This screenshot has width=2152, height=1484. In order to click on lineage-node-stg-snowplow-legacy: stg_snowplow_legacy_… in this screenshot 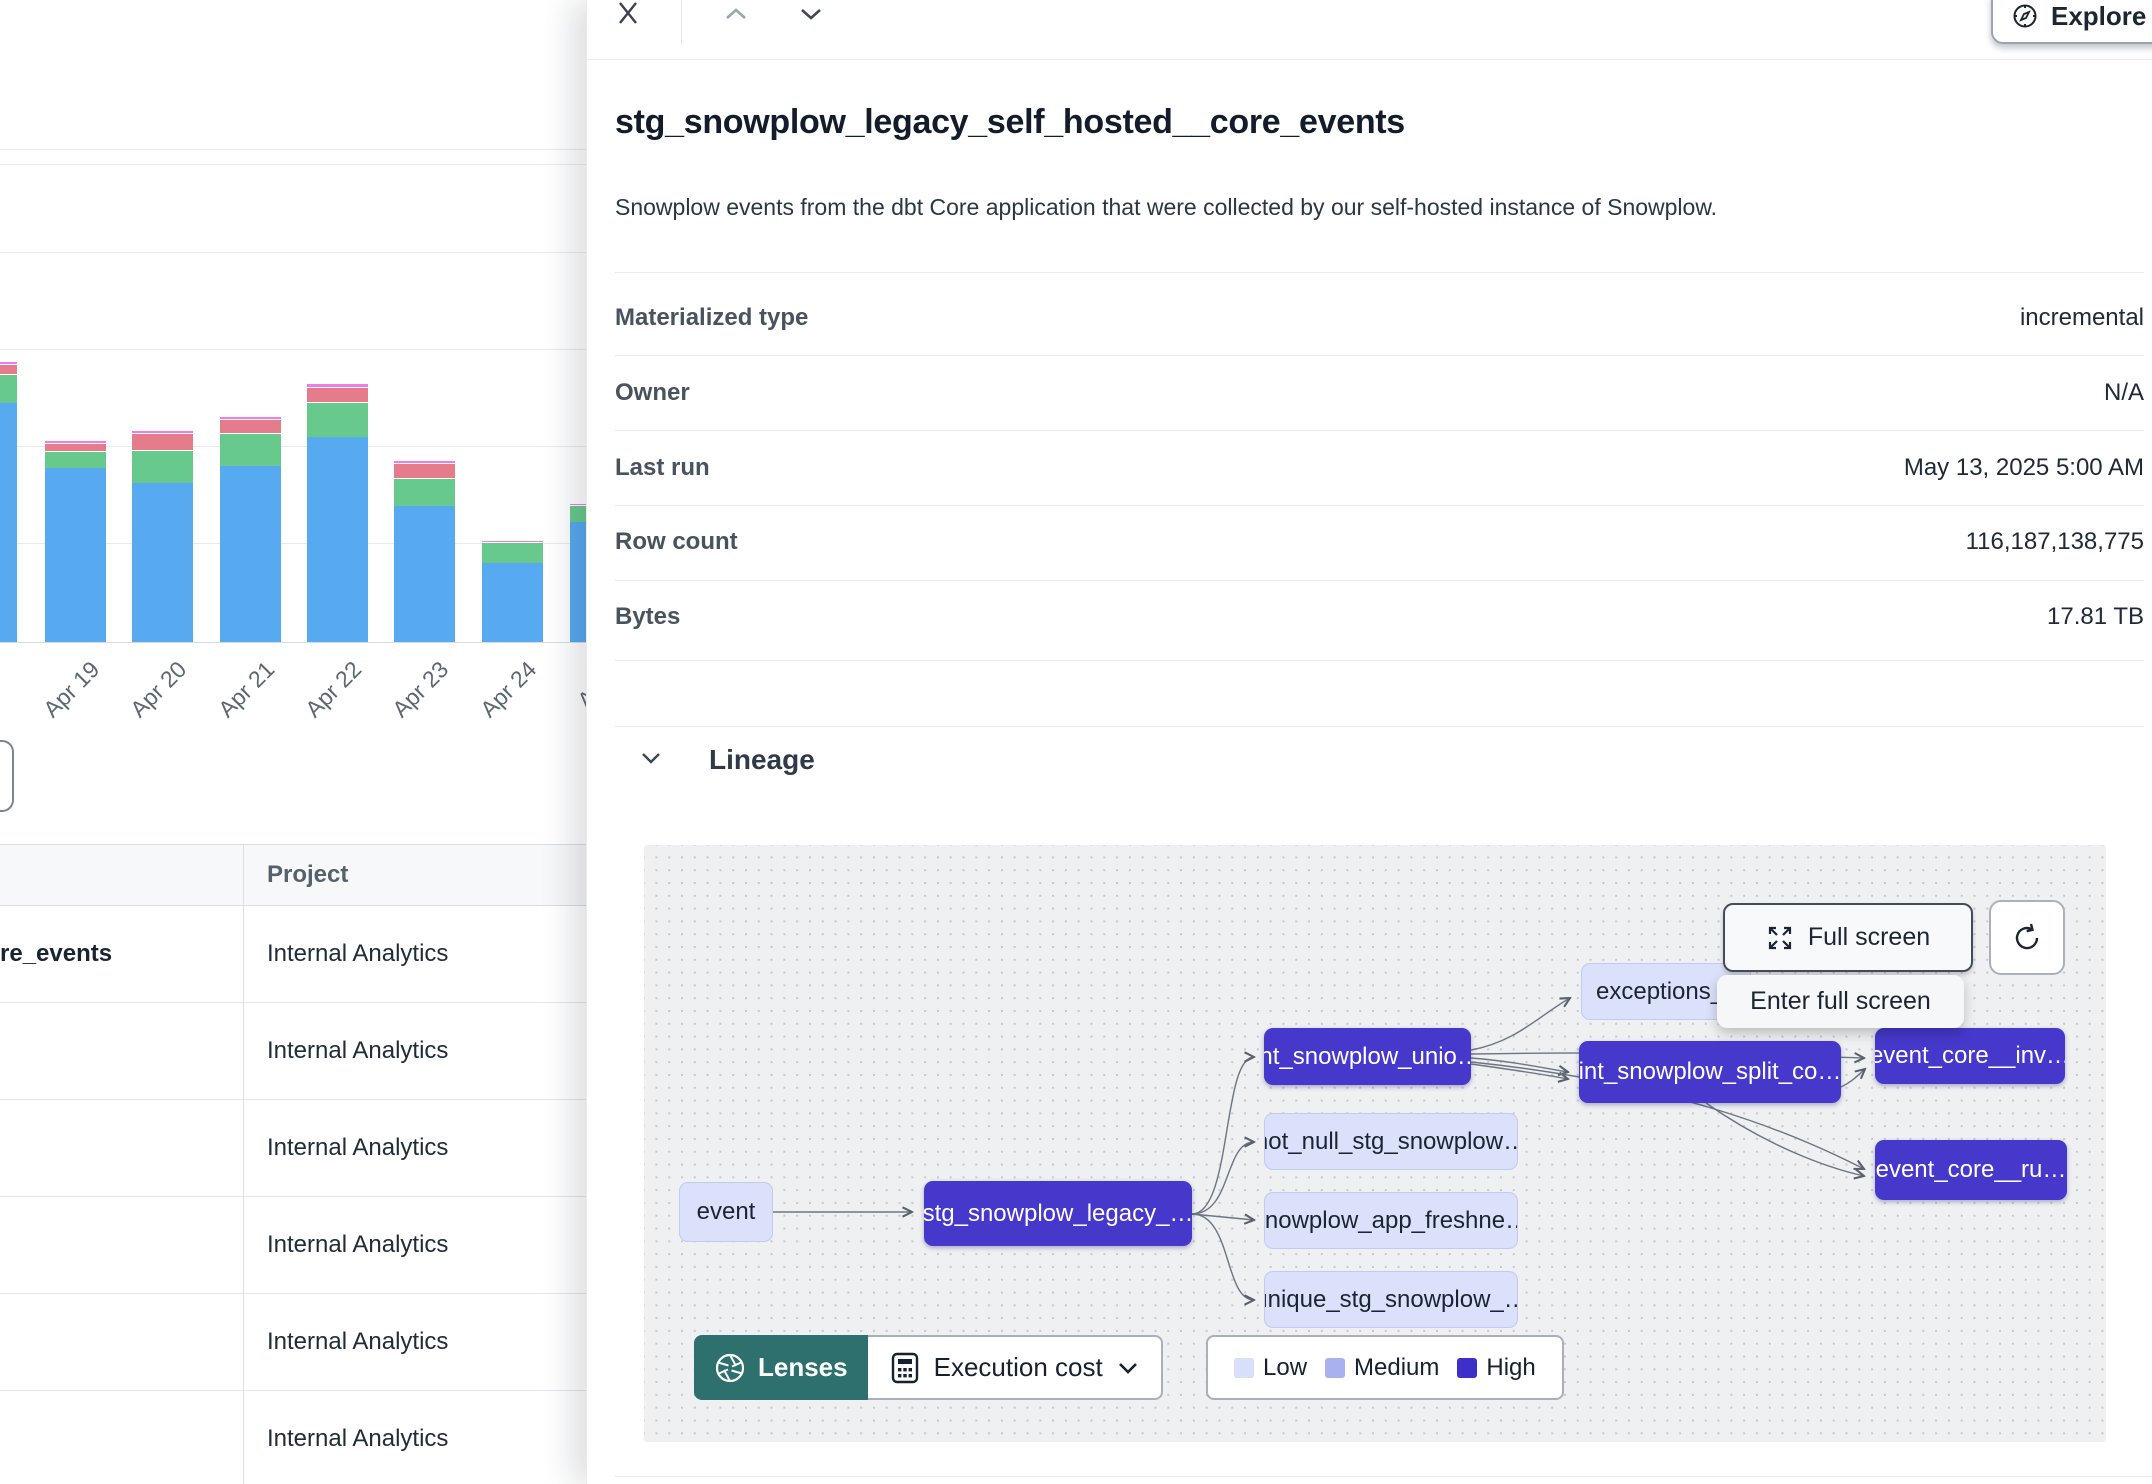, I will do `click(1058, 1213)`.